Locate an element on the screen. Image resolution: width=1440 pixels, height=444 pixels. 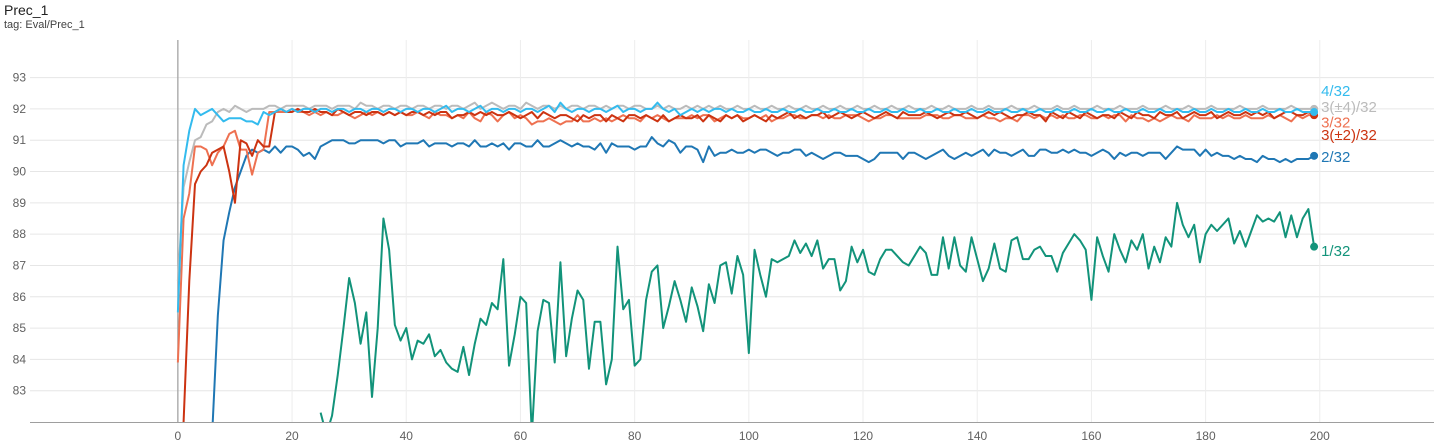
x-tick-label: 200 is located at coordinates (1320, 436).